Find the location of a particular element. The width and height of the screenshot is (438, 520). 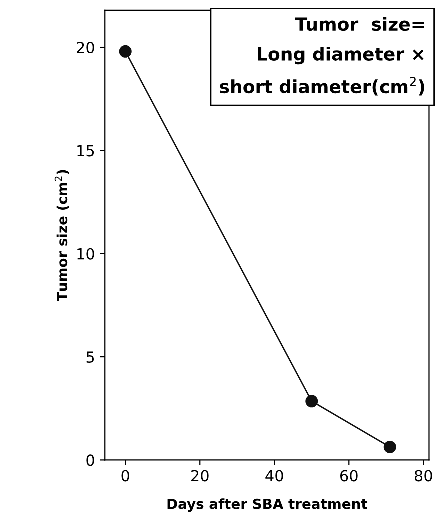

x-tick-label: 40 is located at coordinates (275, 476).